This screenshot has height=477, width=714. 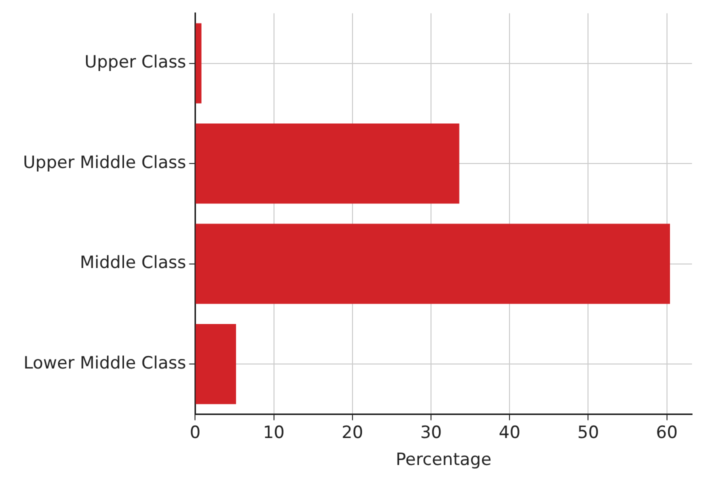 What do you see at coordinates (431, 432) in the screenshot?
I see `x-tick-label: 30` at bounding box center [431, 432].